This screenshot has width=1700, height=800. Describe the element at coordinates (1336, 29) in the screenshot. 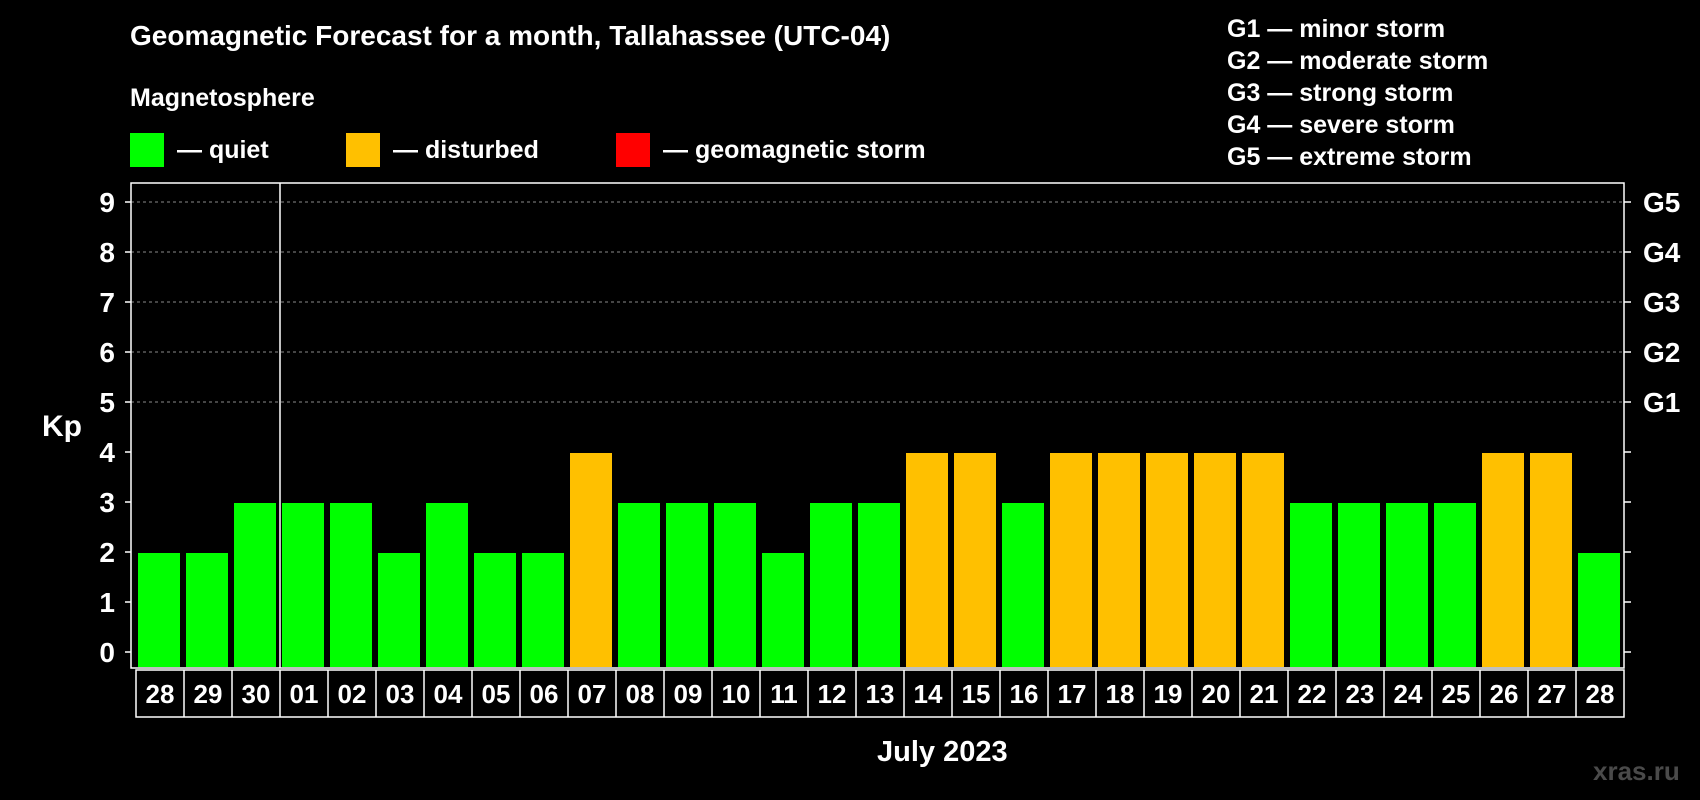

I see `storm-scale-g1: G1 — minor storm` at that location.